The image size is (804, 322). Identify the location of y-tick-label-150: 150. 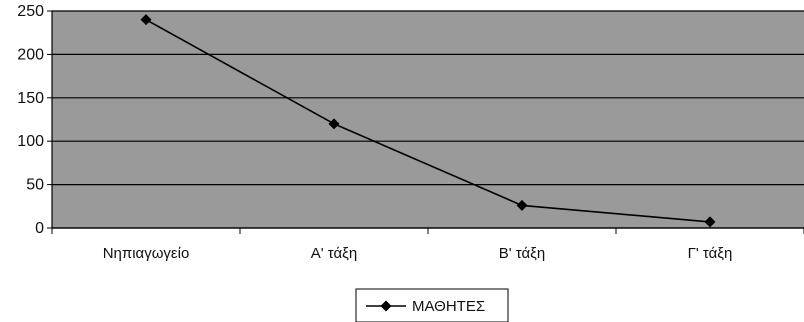
(30, 98).